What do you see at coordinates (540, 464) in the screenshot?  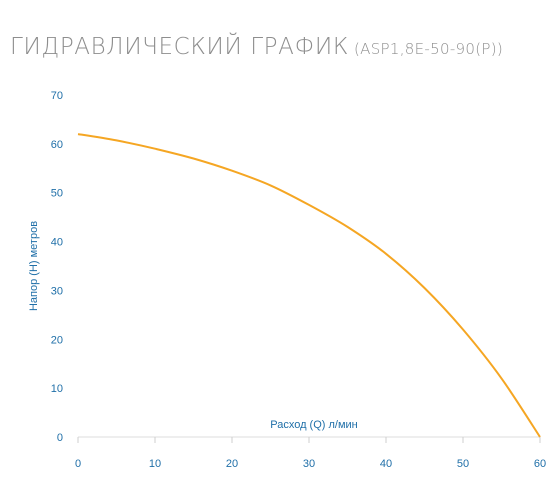 I see `x-tick-label: 60` at bounding box center [540, 464].